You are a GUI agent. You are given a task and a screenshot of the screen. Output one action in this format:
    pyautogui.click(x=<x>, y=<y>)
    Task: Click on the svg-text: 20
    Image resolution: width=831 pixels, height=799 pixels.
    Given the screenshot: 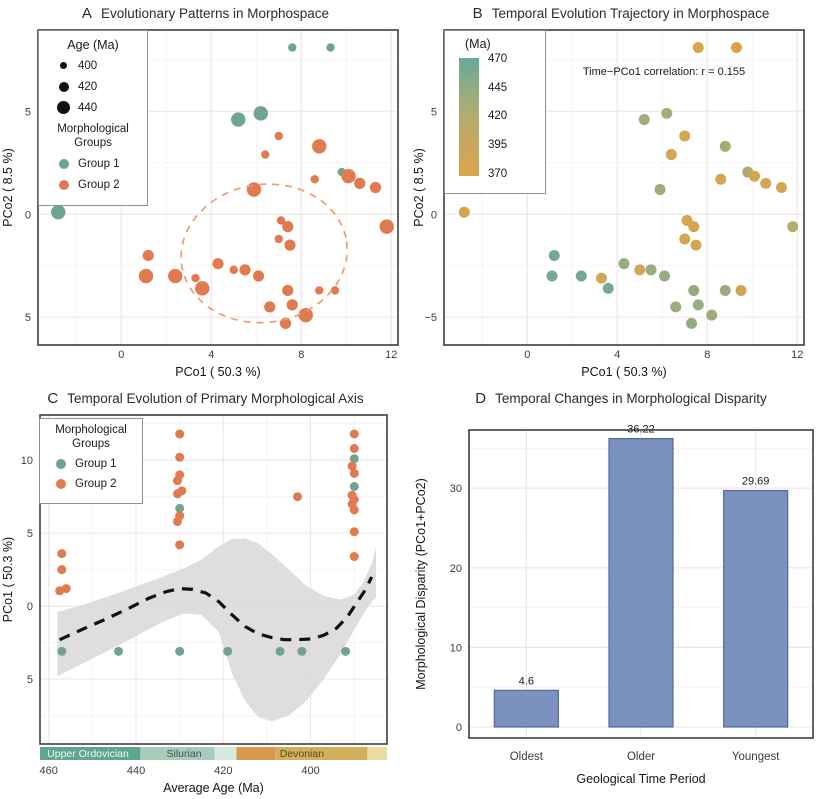 What is the action you would take?
    pyautogui.click(x=456, y=569)
    